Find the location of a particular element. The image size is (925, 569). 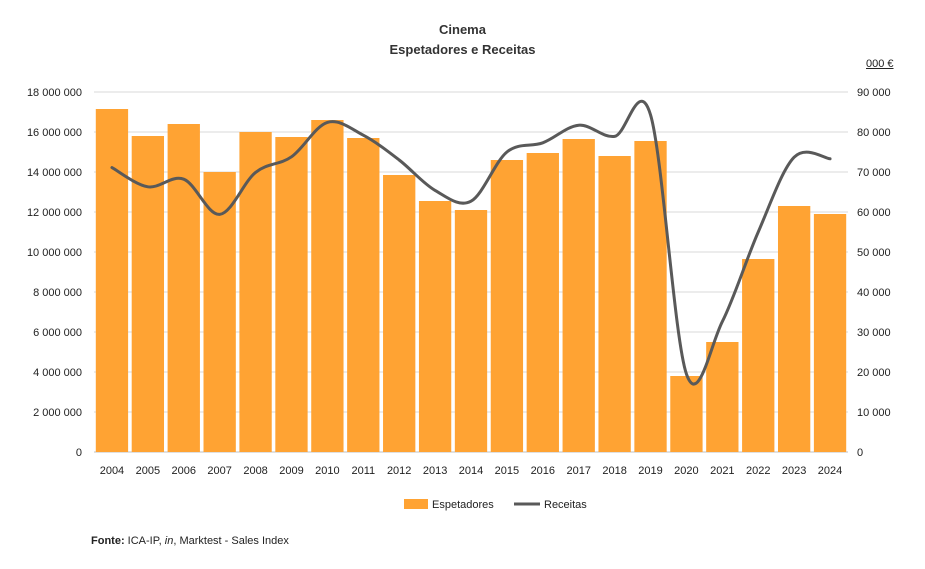

x-tick-label: 2024 is located at coordinates (830, 471).